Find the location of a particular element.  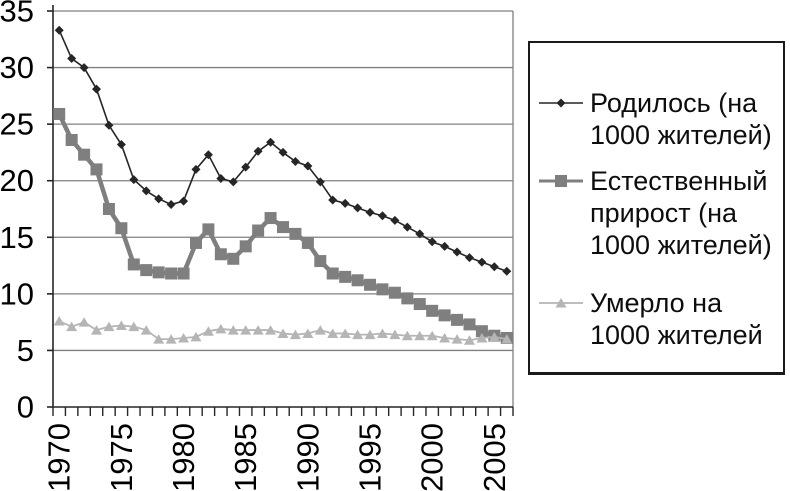

y-axis-label: 10 is located at coordinates (17, 293).